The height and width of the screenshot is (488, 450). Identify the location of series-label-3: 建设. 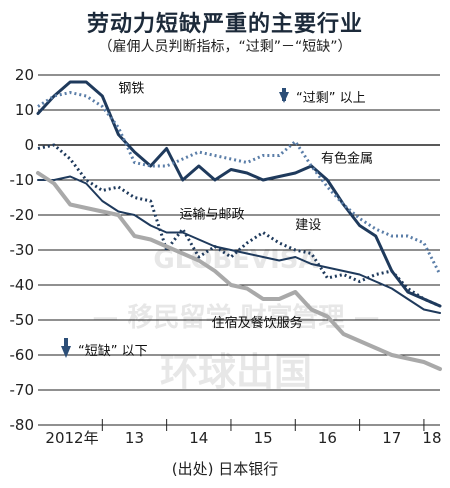
(308, 225).